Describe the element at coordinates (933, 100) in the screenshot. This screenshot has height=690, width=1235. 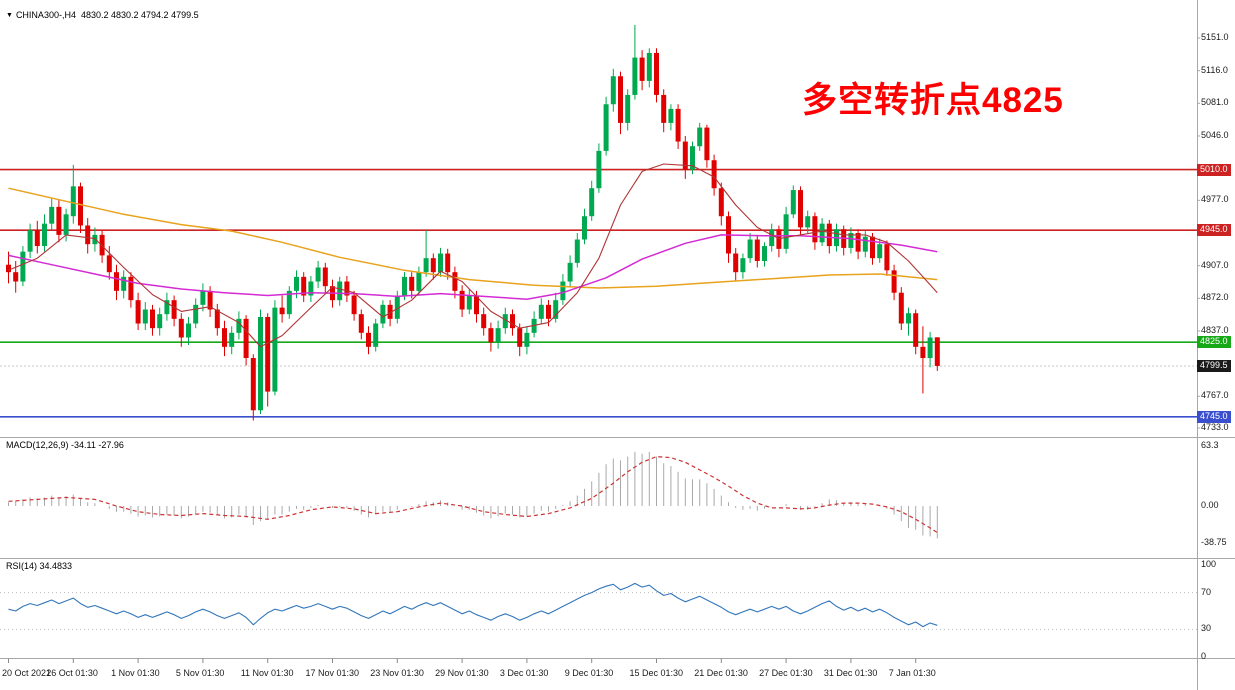
I see `trend-annotation: 多空转折点4825` at that location.